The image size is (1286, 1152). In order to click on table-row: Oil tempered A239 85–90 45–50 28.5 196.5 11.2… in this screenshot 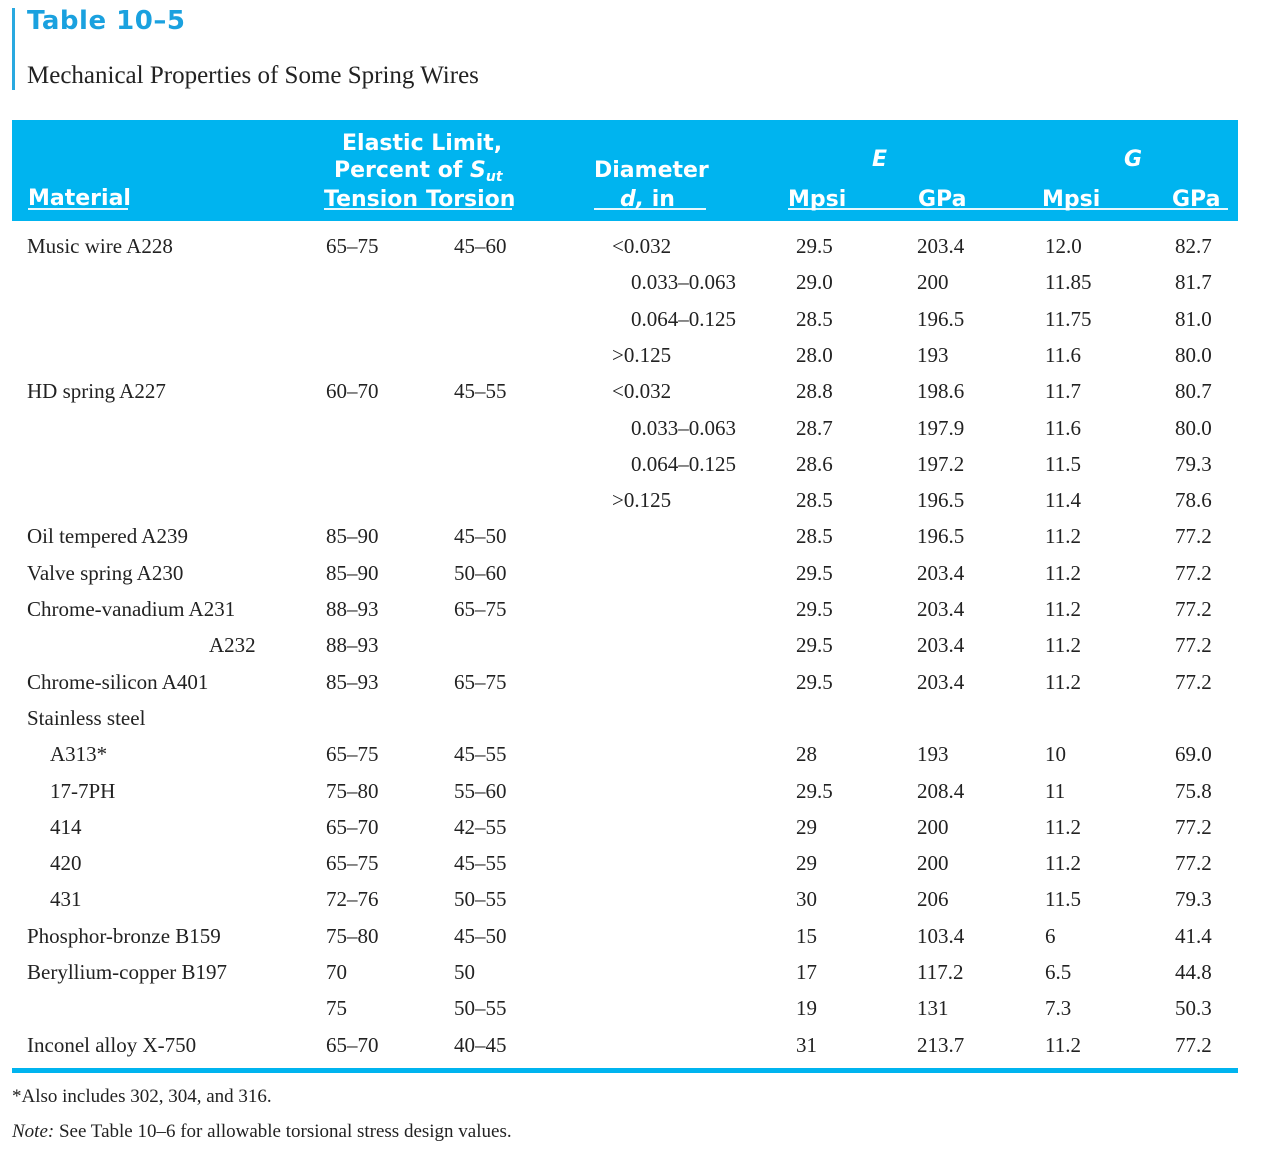, I will do `click(643, 536)`.